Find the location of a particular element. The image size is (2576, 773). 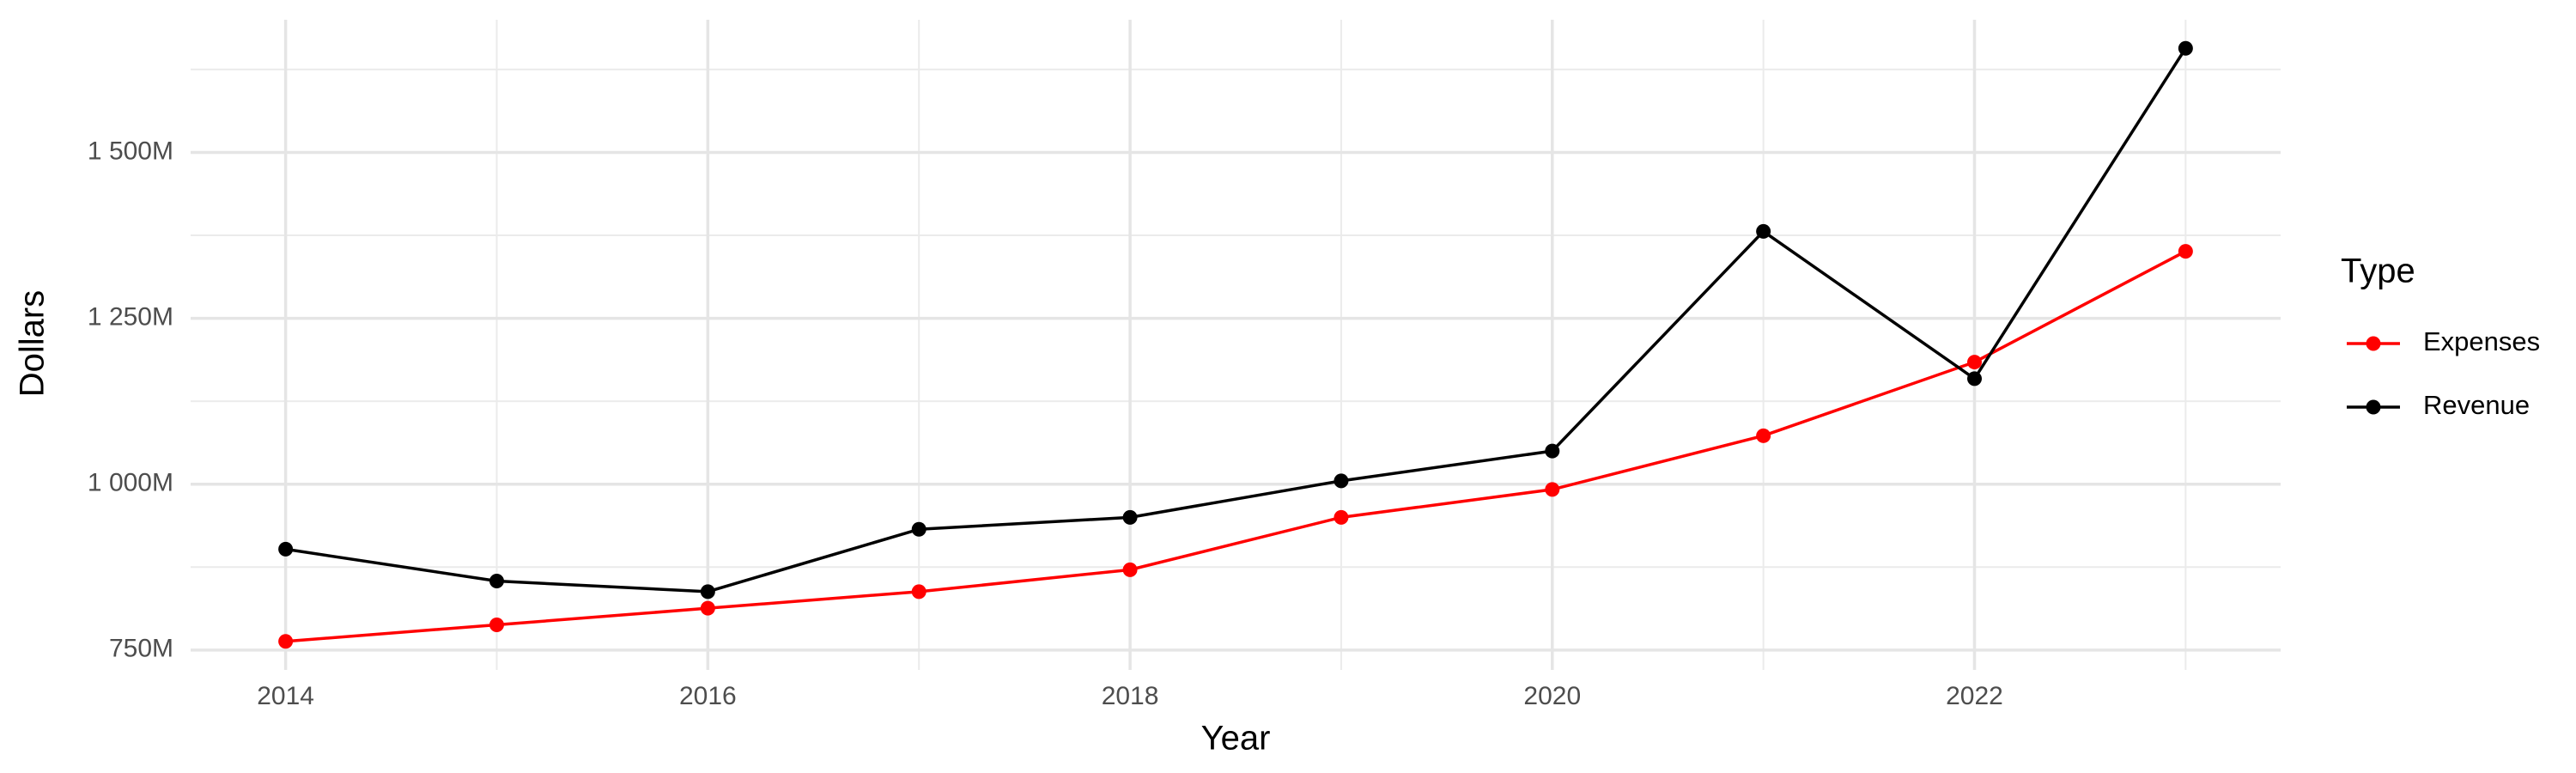

x-tick-label: 2022 is located at coordinates (1975, 696).